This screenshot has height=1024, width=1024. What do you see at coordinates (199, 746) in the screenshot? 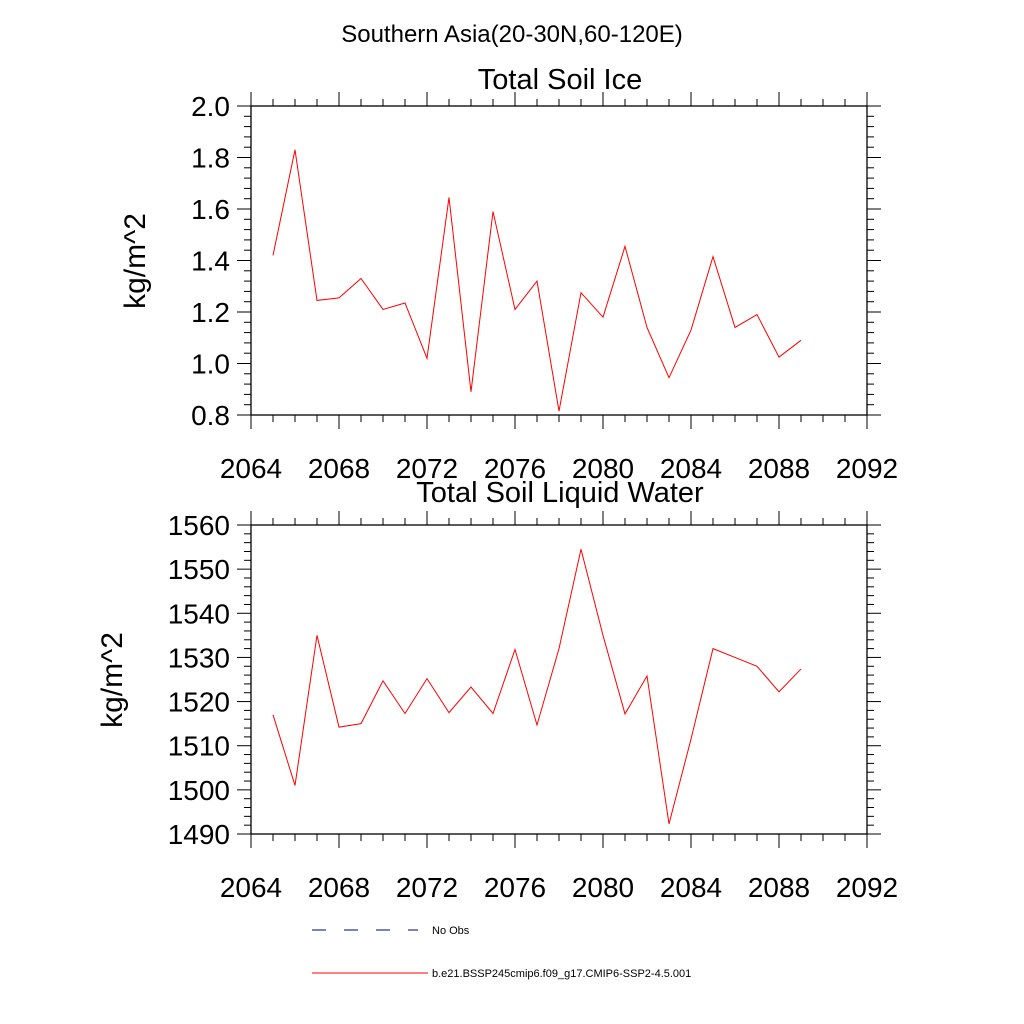
I see `y-tick-label: 1510` at bounding box center [199, 746].